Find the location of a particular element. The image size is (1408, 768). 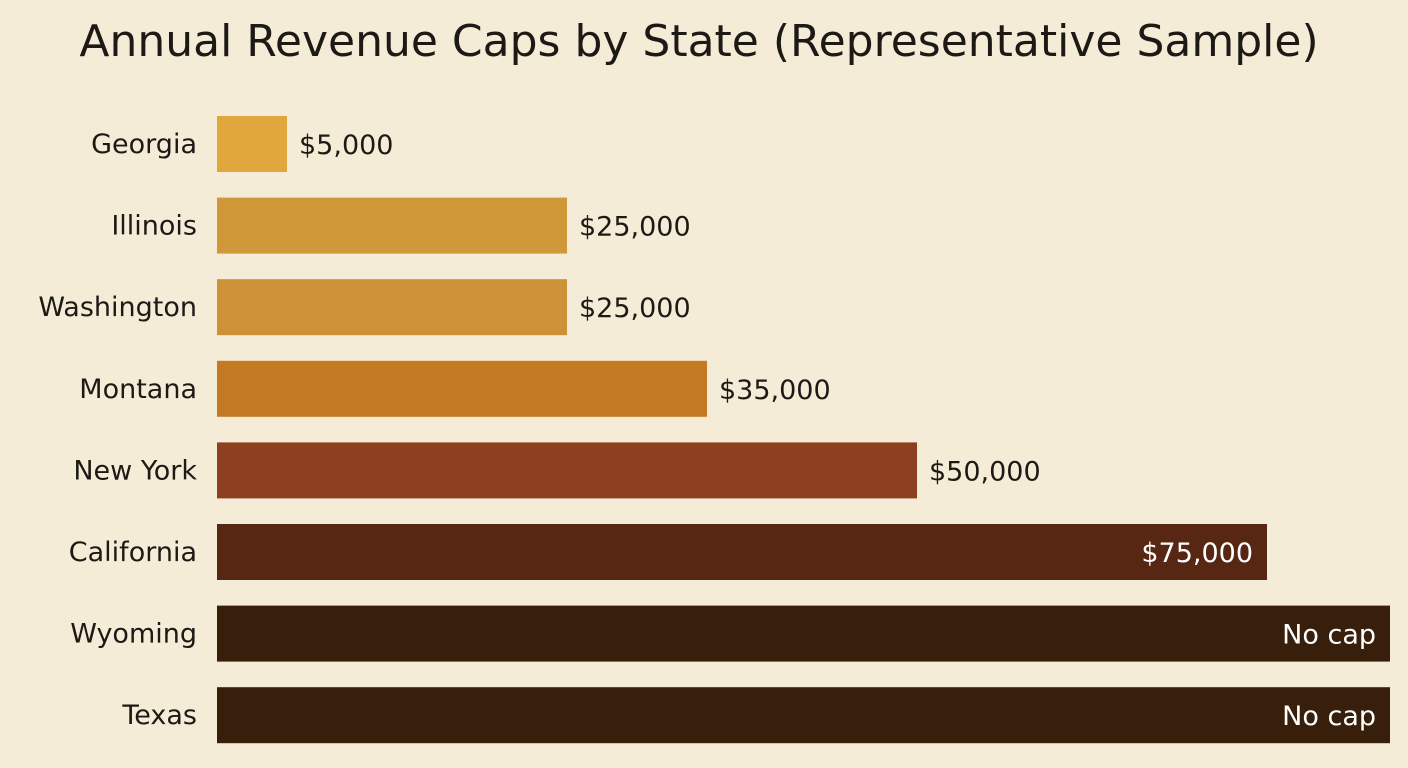

value-label: $35,000 is located at coordinates (775, 390).